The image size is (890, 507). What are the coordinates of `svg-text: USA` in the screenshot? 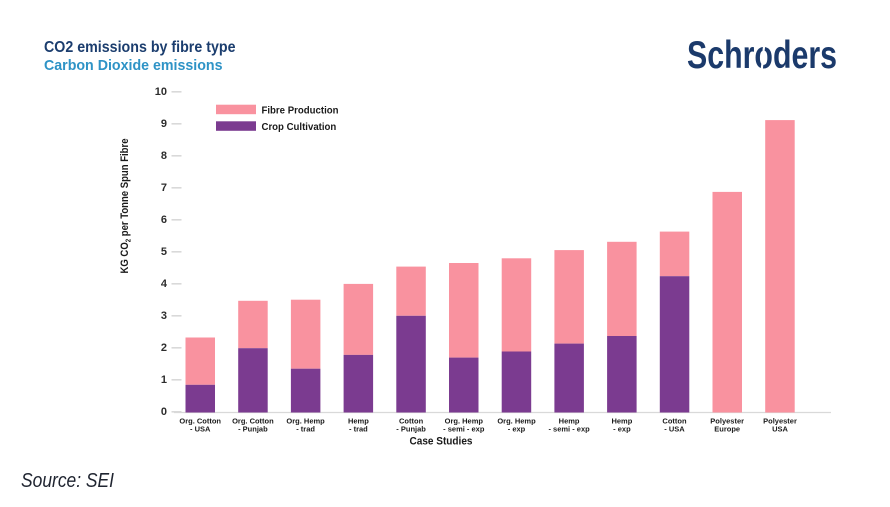 It's located at (780, 429).